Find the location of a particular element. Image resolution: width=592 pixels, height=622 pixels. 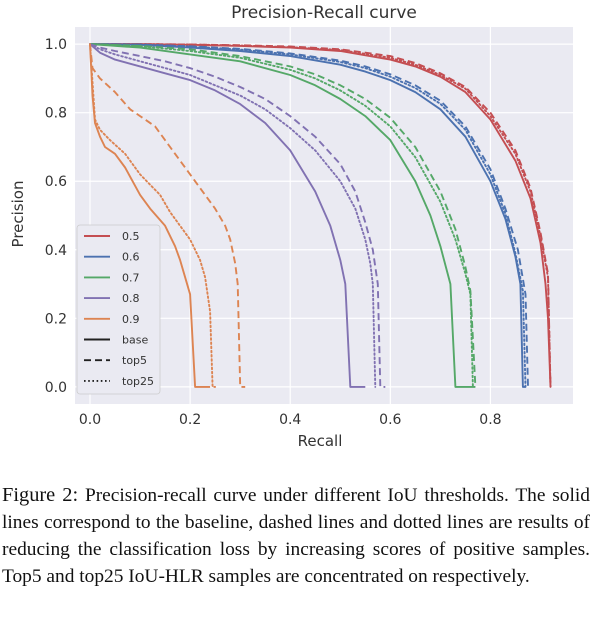

x-tick-label: 0.4 is located at coordinates (290, 420).